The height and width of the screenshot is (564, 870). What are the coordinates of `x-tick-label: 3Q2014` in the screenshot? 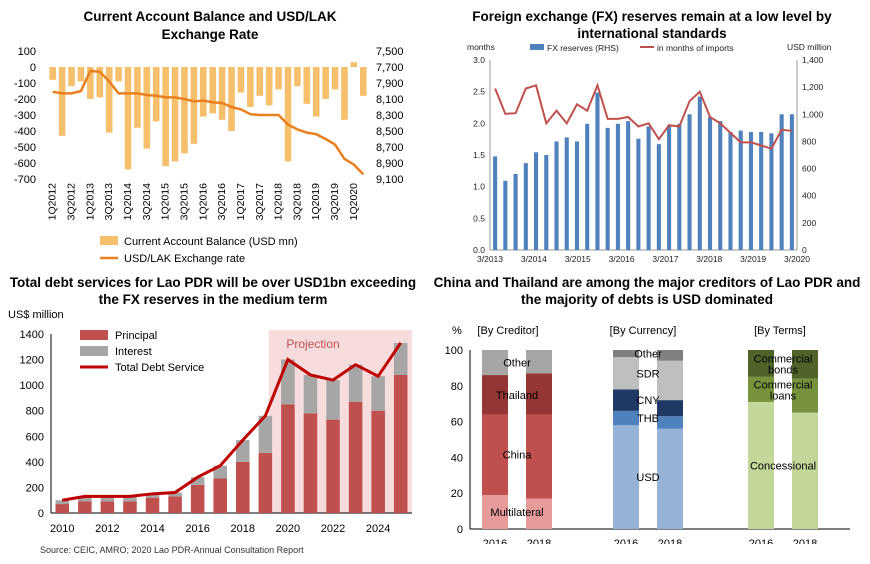 It's located at (147, 202).